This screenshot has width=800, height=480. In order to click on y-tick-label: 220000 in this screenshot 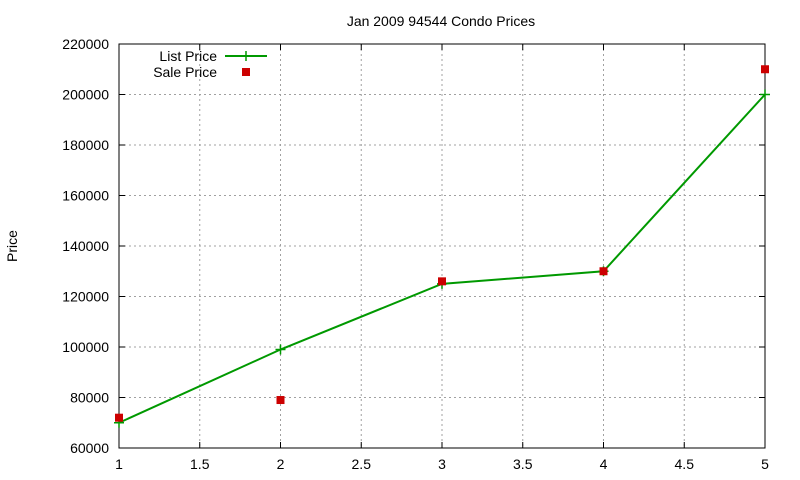, I will do `click(85, 44)`.